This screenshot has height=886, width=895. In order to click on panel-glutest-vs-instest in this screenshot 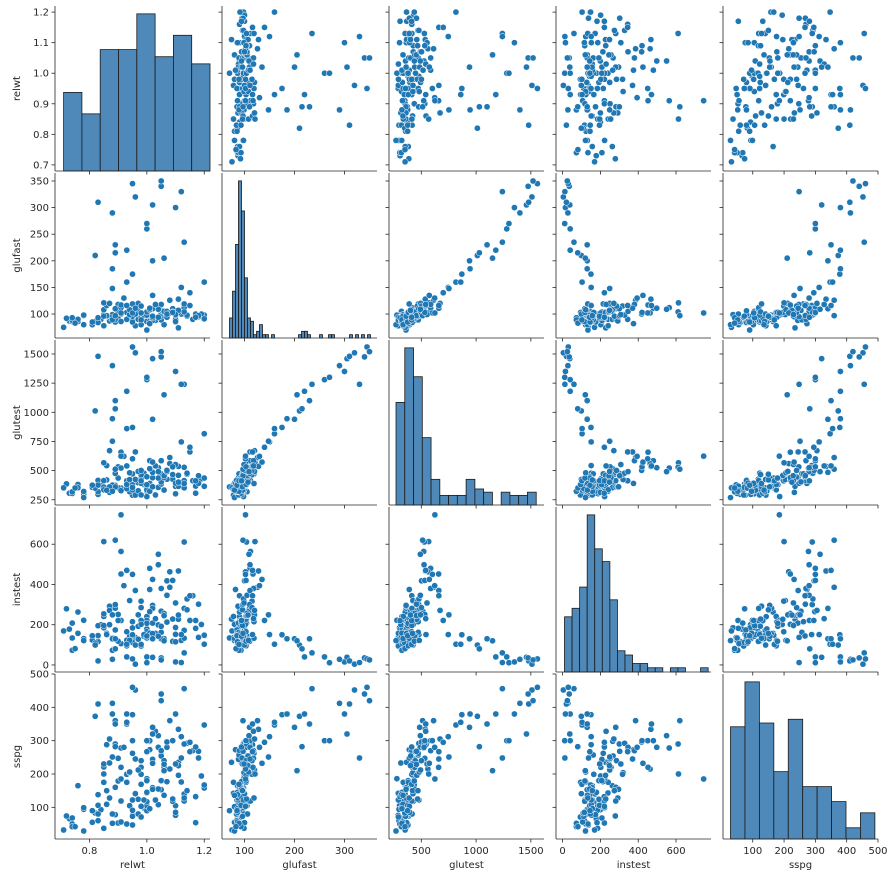, I will do `click(631, 424)`.